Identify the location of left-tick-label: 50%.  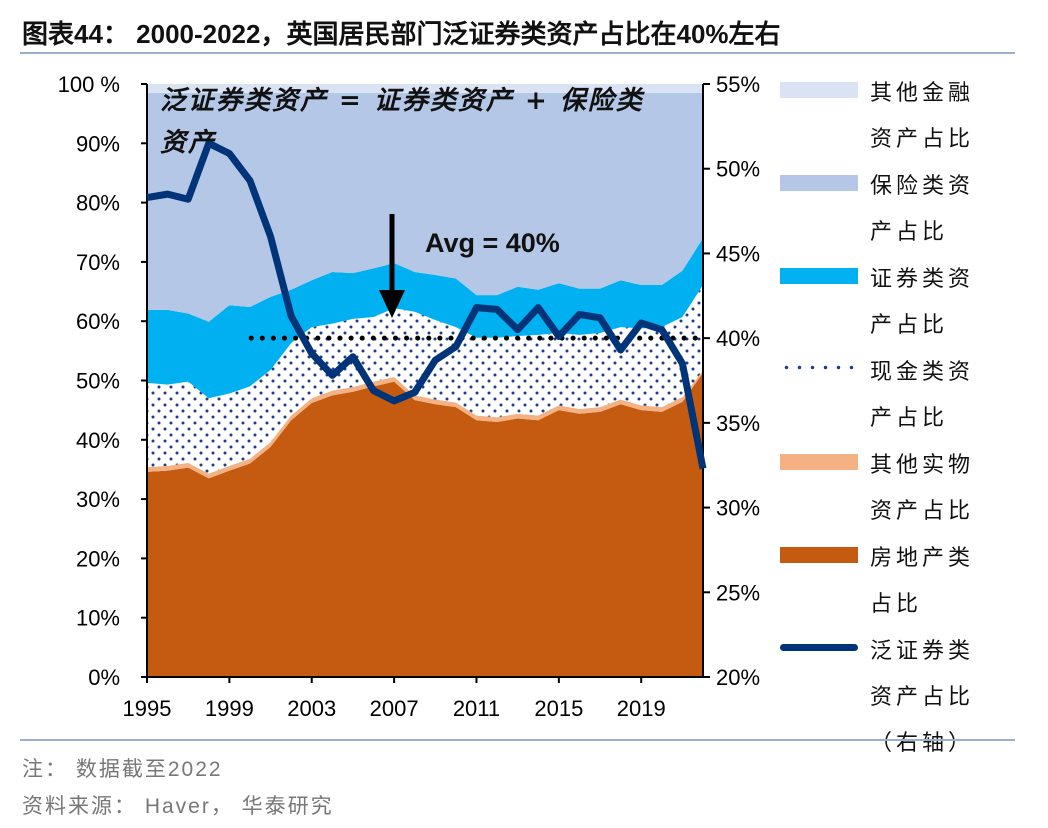
(98, 381).